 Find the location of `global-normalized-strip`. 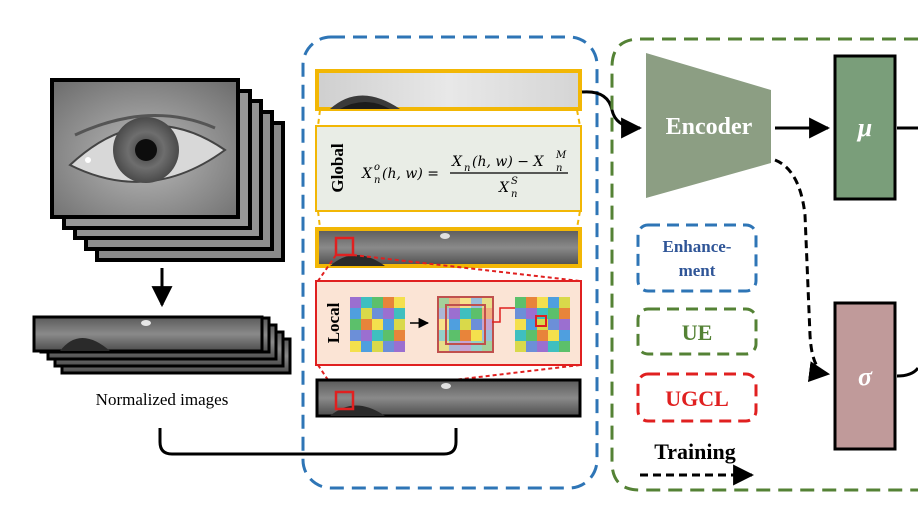

global-normalized-strip is located at coordinates (448, 247).